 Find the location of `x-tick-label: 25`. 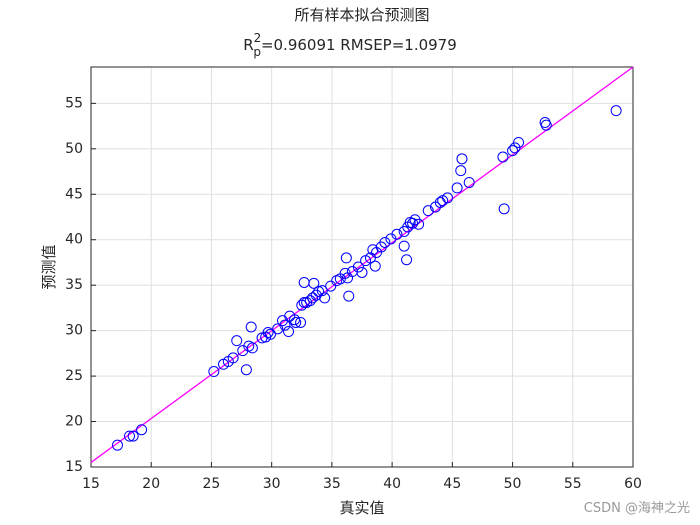

x-tick-label: 25 is located at coordinates (212, 484).